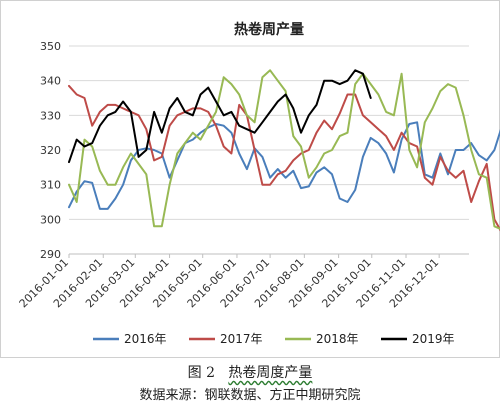  I want to click on figure-title: 热卷周度产量, so click(270, 373).